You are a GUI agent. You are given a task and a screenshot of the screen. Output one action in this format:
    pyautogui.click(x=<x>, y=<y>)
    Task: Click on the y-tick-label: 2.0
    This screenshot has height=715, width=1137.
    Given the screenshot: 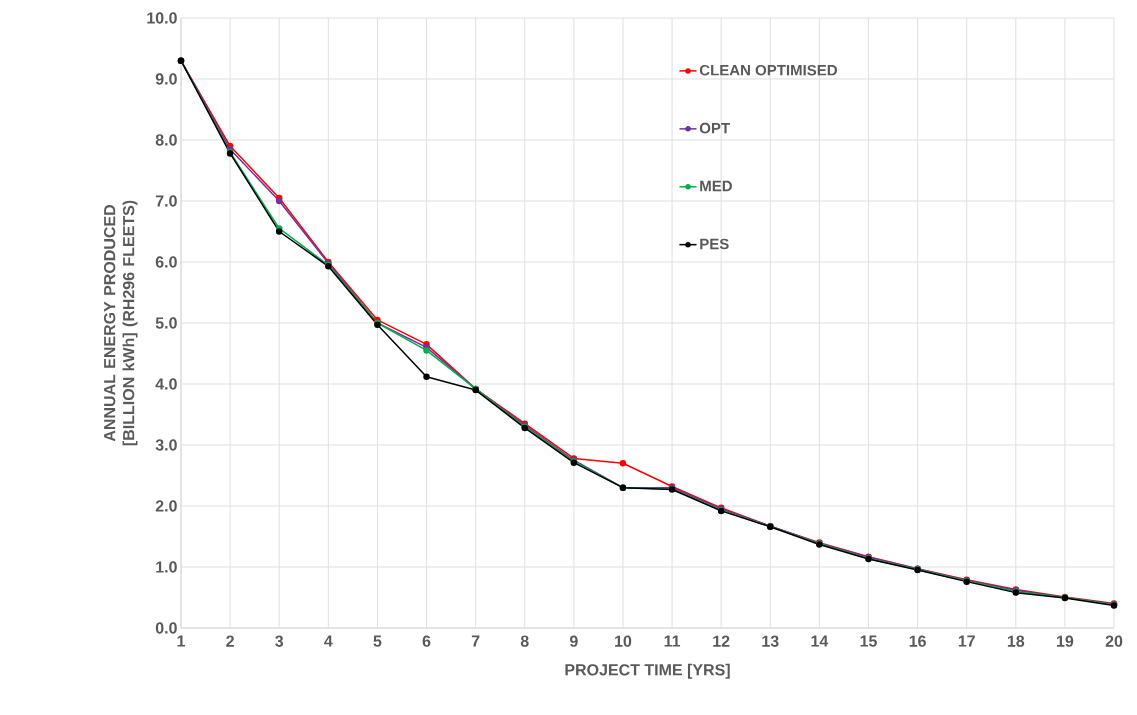 What is the action you would take?
    pyautogui.click(x=166, y=506)
    